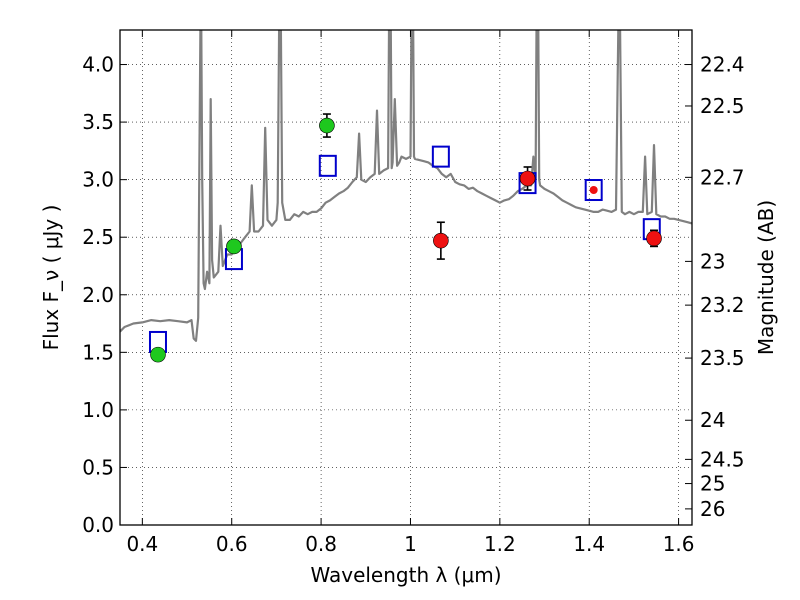 This screenshot has width=800, height=600. What do you see at coordinates (98, 352) in the screenshot?
I see `y-tick-label: 1.5` at bounding box center [98, 352].